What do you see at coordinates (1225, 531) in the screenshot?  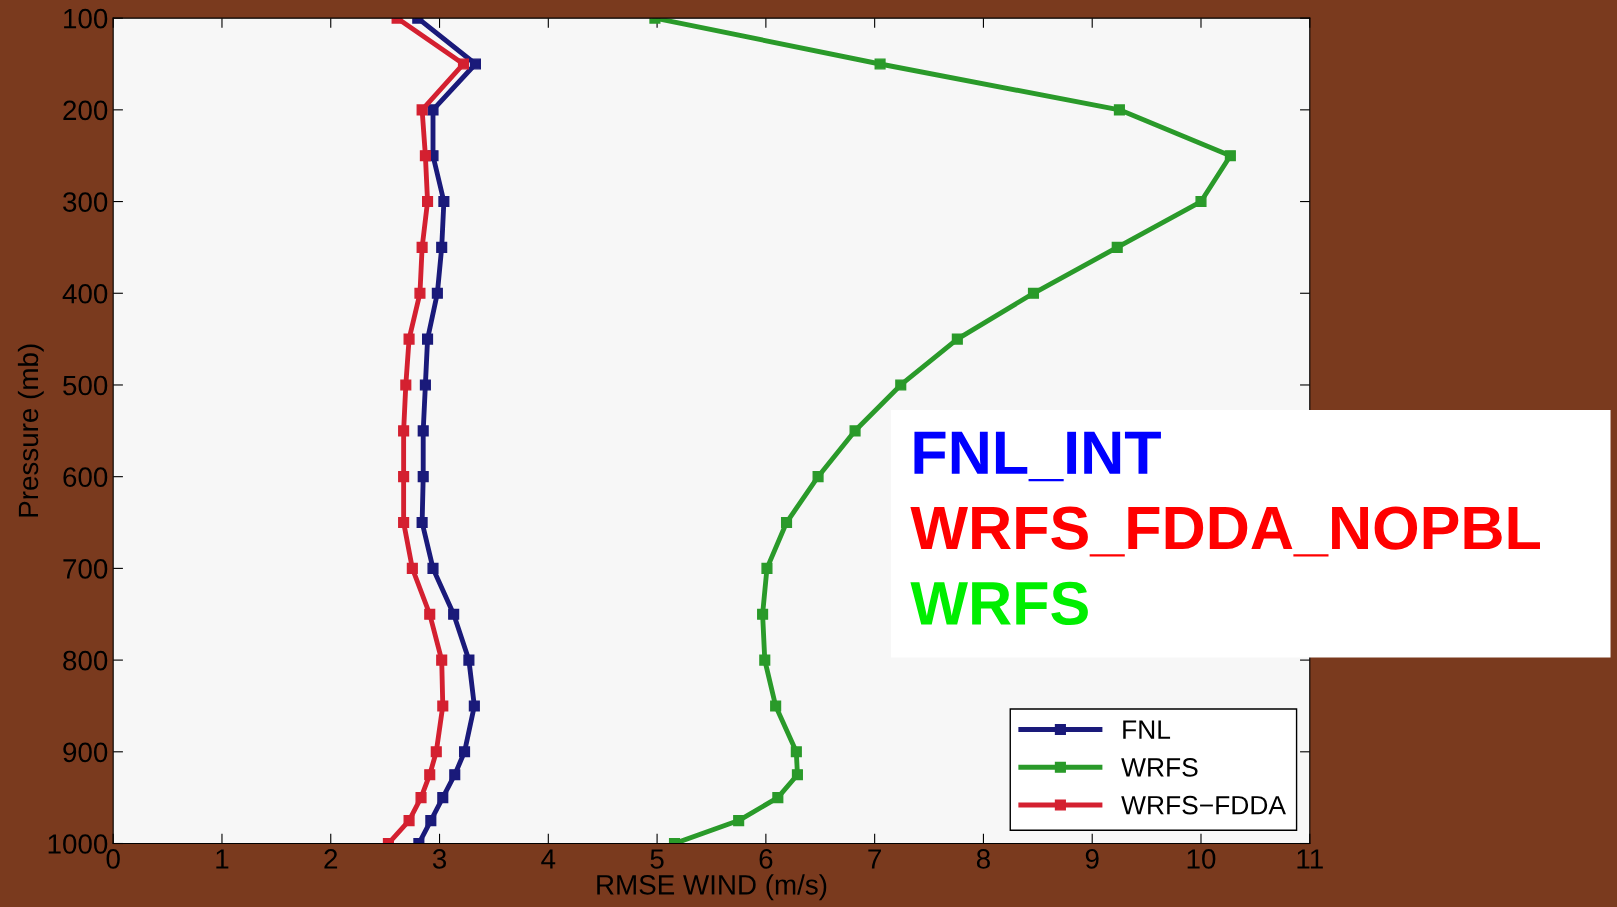 I see `annotation: WRFS_FDDA_NOPBL` at bounding box center [1225, 531].